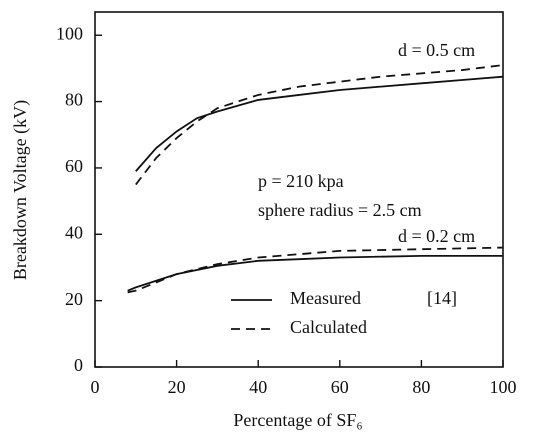  What do you see at coordinates (340, 210) in the screenshot?
I see `annotation: sphere radius = 2.5 cm` at bounding box center [340, 210].